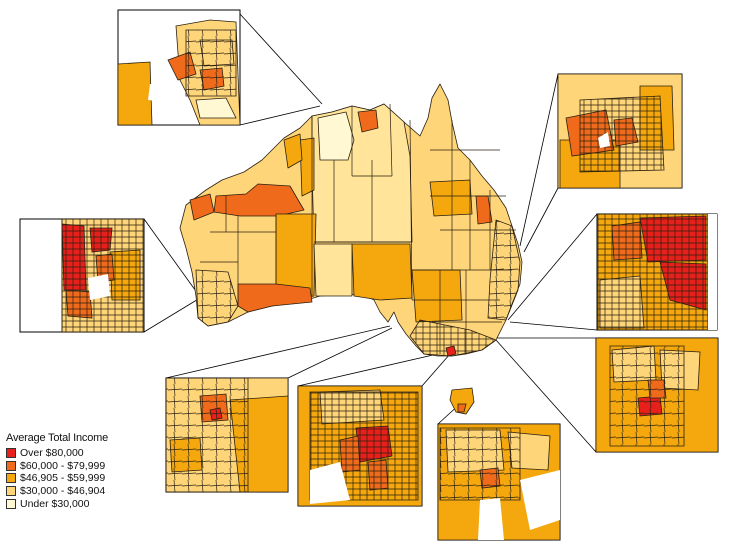  What do you see at coordinates (368, 121) in the screenshot?
I see `region-darwin-accent` at bounding box center [368, 121].